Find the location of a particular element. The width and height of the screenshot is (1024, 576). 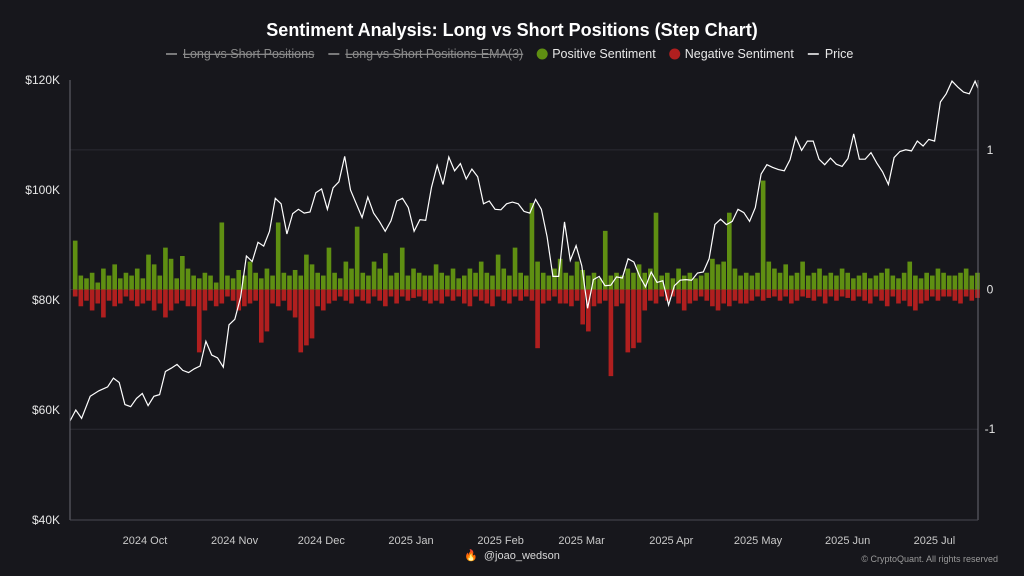

legend-label: Positive Sentiment is located at coordinates (604, 54).